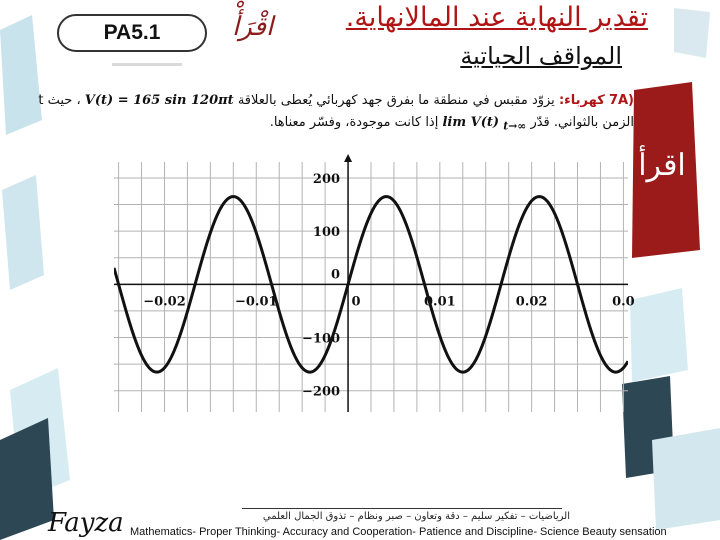 The width and height of the screenshot is (720, 540). What do you see at coordinates (581, 100) in the screenshot?
I see `problem-keyword: كهرباء:` at bounding box center [581, 100].